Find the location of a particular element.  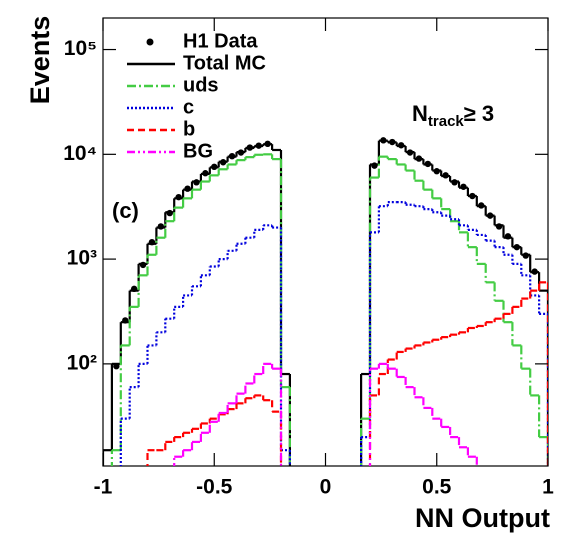

legend-label: H1 Data is located at coordinates (220, 41).